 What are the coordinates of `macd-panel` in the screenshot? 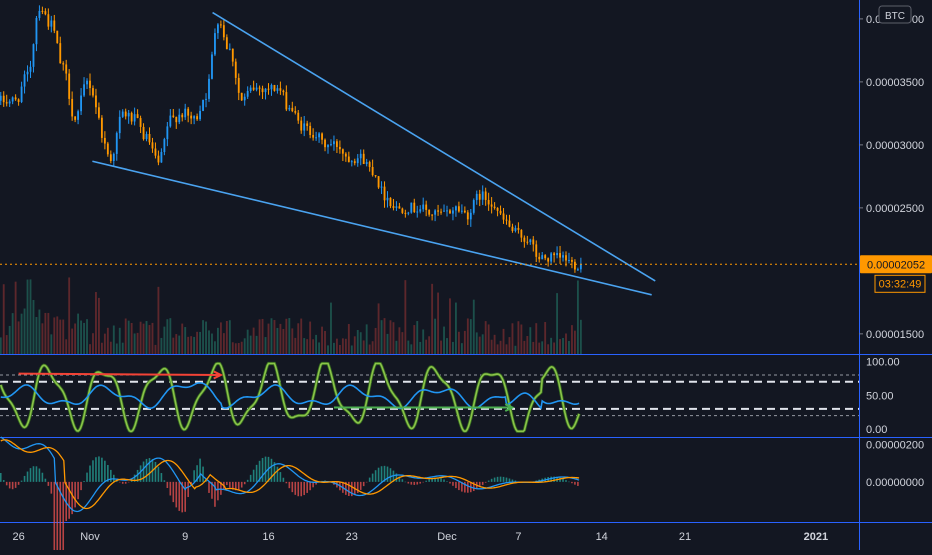 It's located at (290, 495).